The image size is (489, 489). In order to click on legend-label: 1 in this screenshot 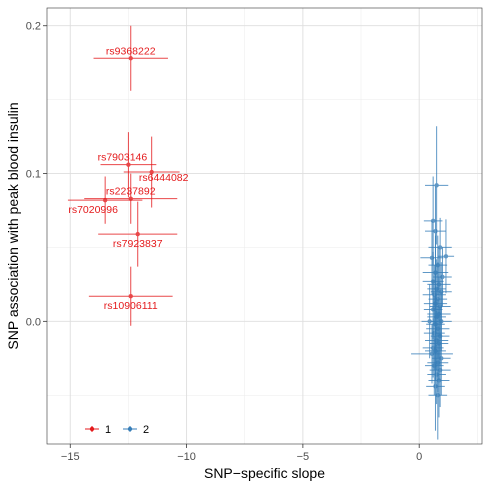, I will do `click(108, 430)`.